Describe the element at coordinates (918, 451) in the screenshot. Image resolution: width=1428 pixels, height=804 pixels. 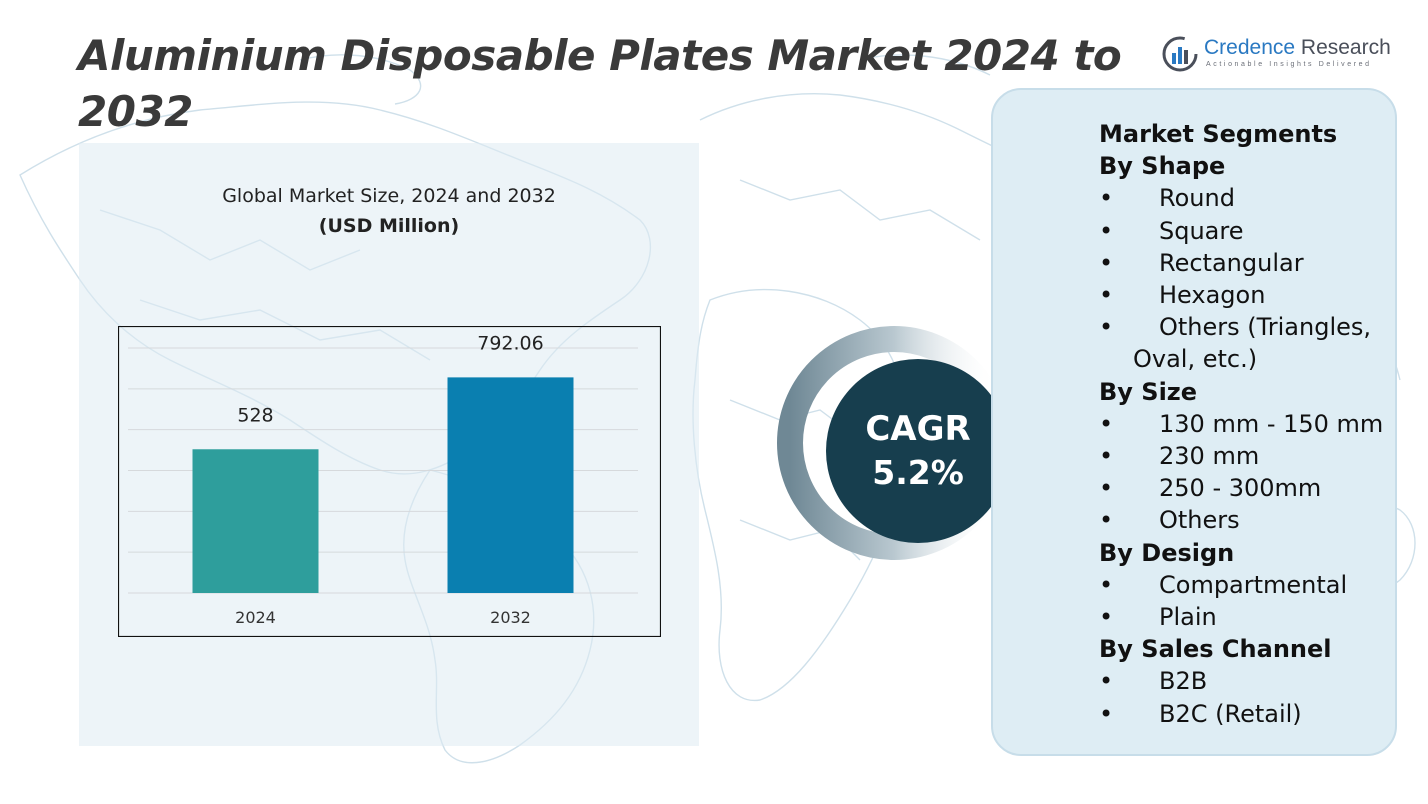
I see `cagr-badge: CAGR 5.2%` at that location.